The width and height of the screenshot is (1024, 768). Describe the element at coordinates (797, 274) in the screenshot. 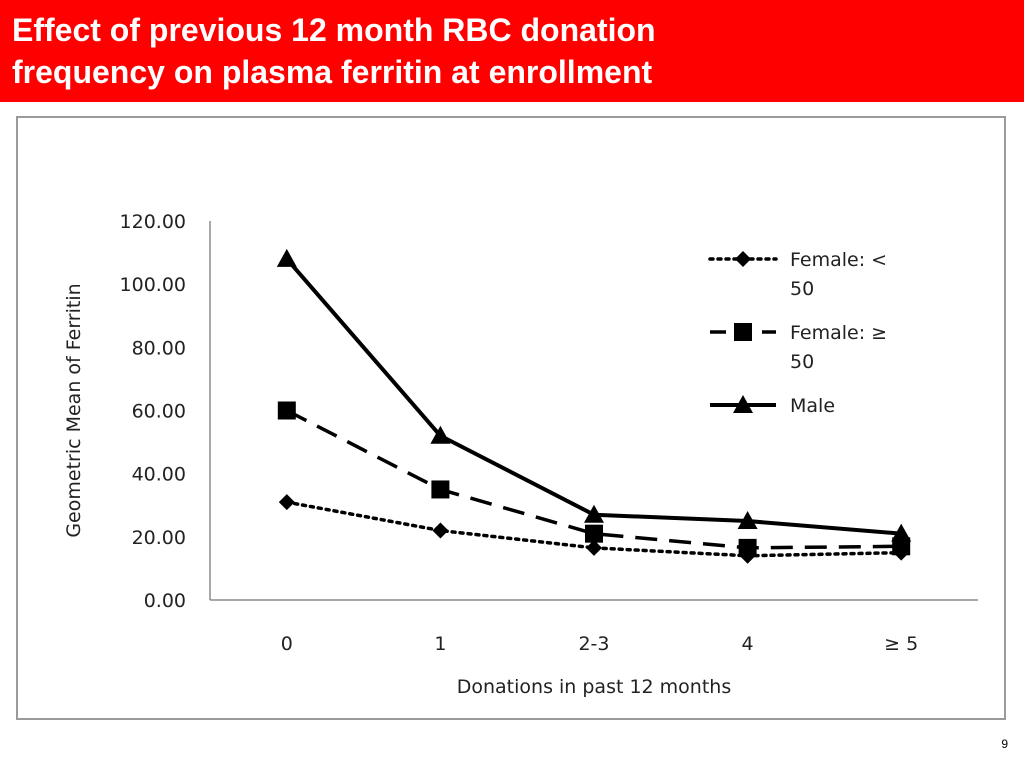

I see `legend-entry: Female: < 50` at that location.